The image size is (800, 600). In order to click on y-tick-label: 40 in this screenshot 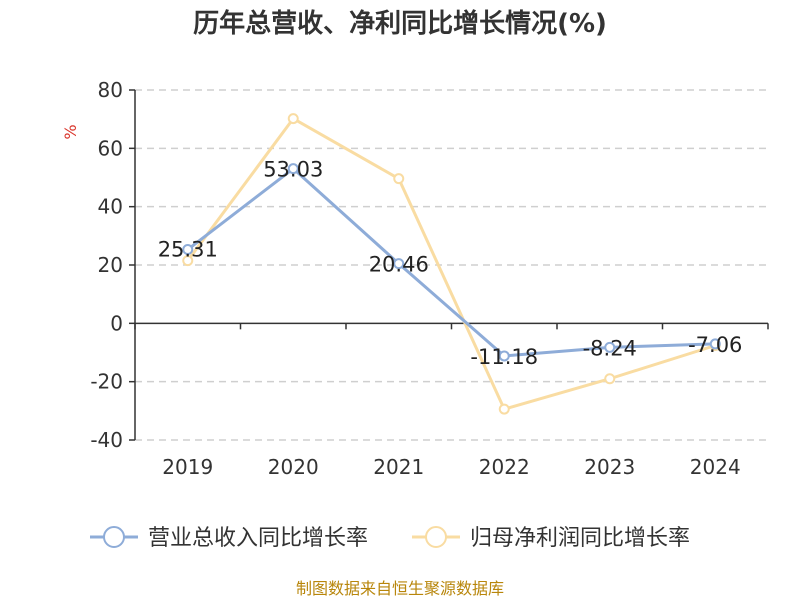, I will do `click(110, 207)`.